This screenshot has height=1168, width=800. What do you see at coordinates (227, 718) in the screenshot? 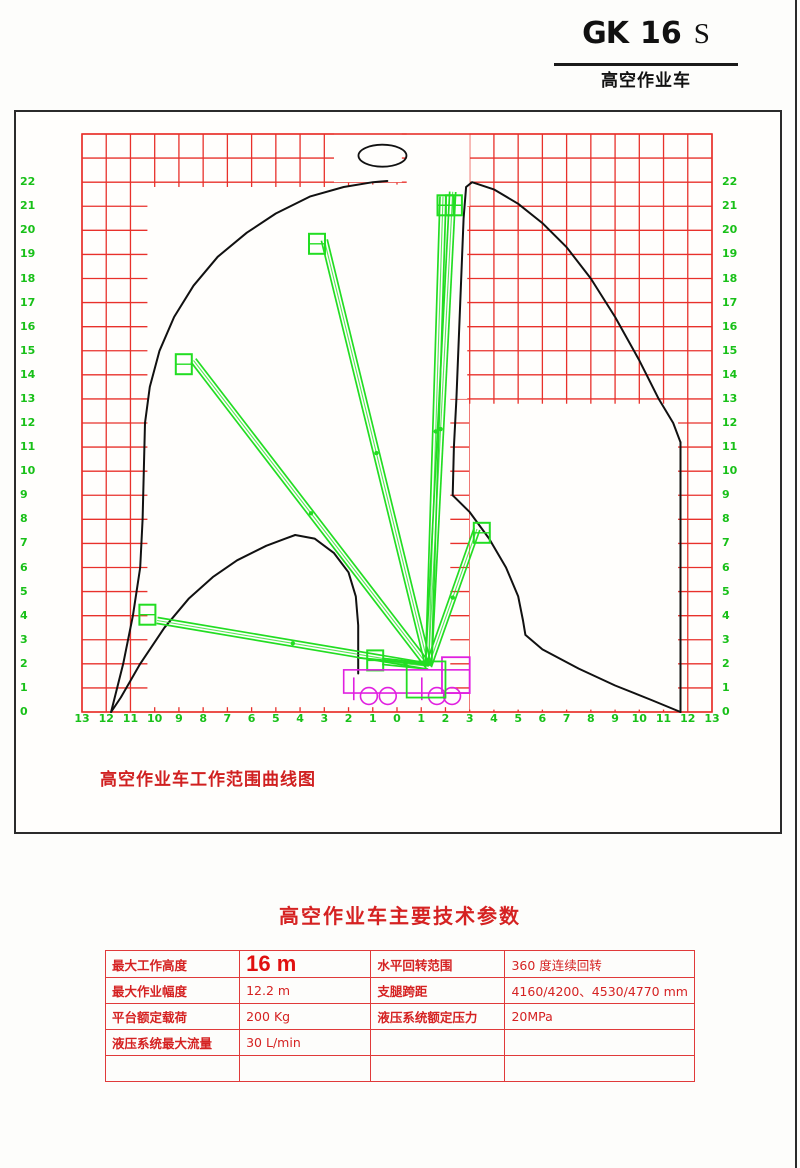
I see `x-tick: 7` at bounding box center [227, 718].